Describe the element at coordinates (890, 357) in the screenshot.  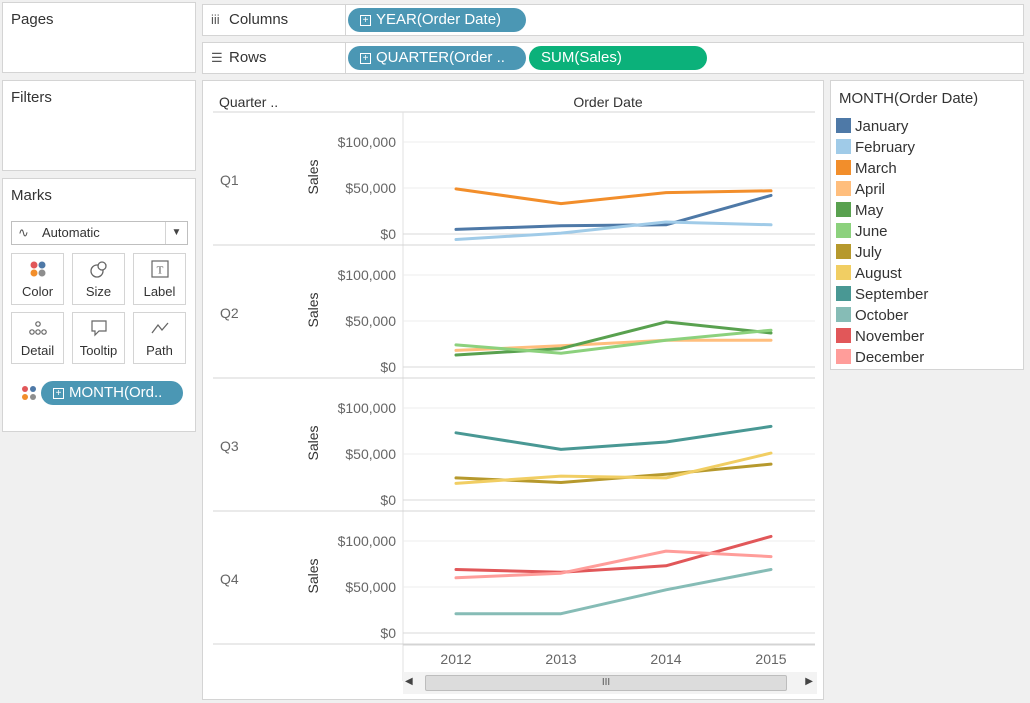
I see `legend-label: December` at that location.